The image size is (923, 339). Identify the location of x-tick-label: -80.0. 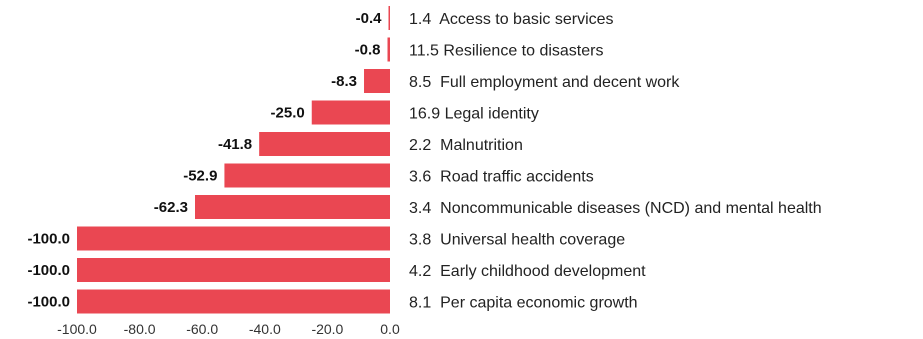
(140, 329).